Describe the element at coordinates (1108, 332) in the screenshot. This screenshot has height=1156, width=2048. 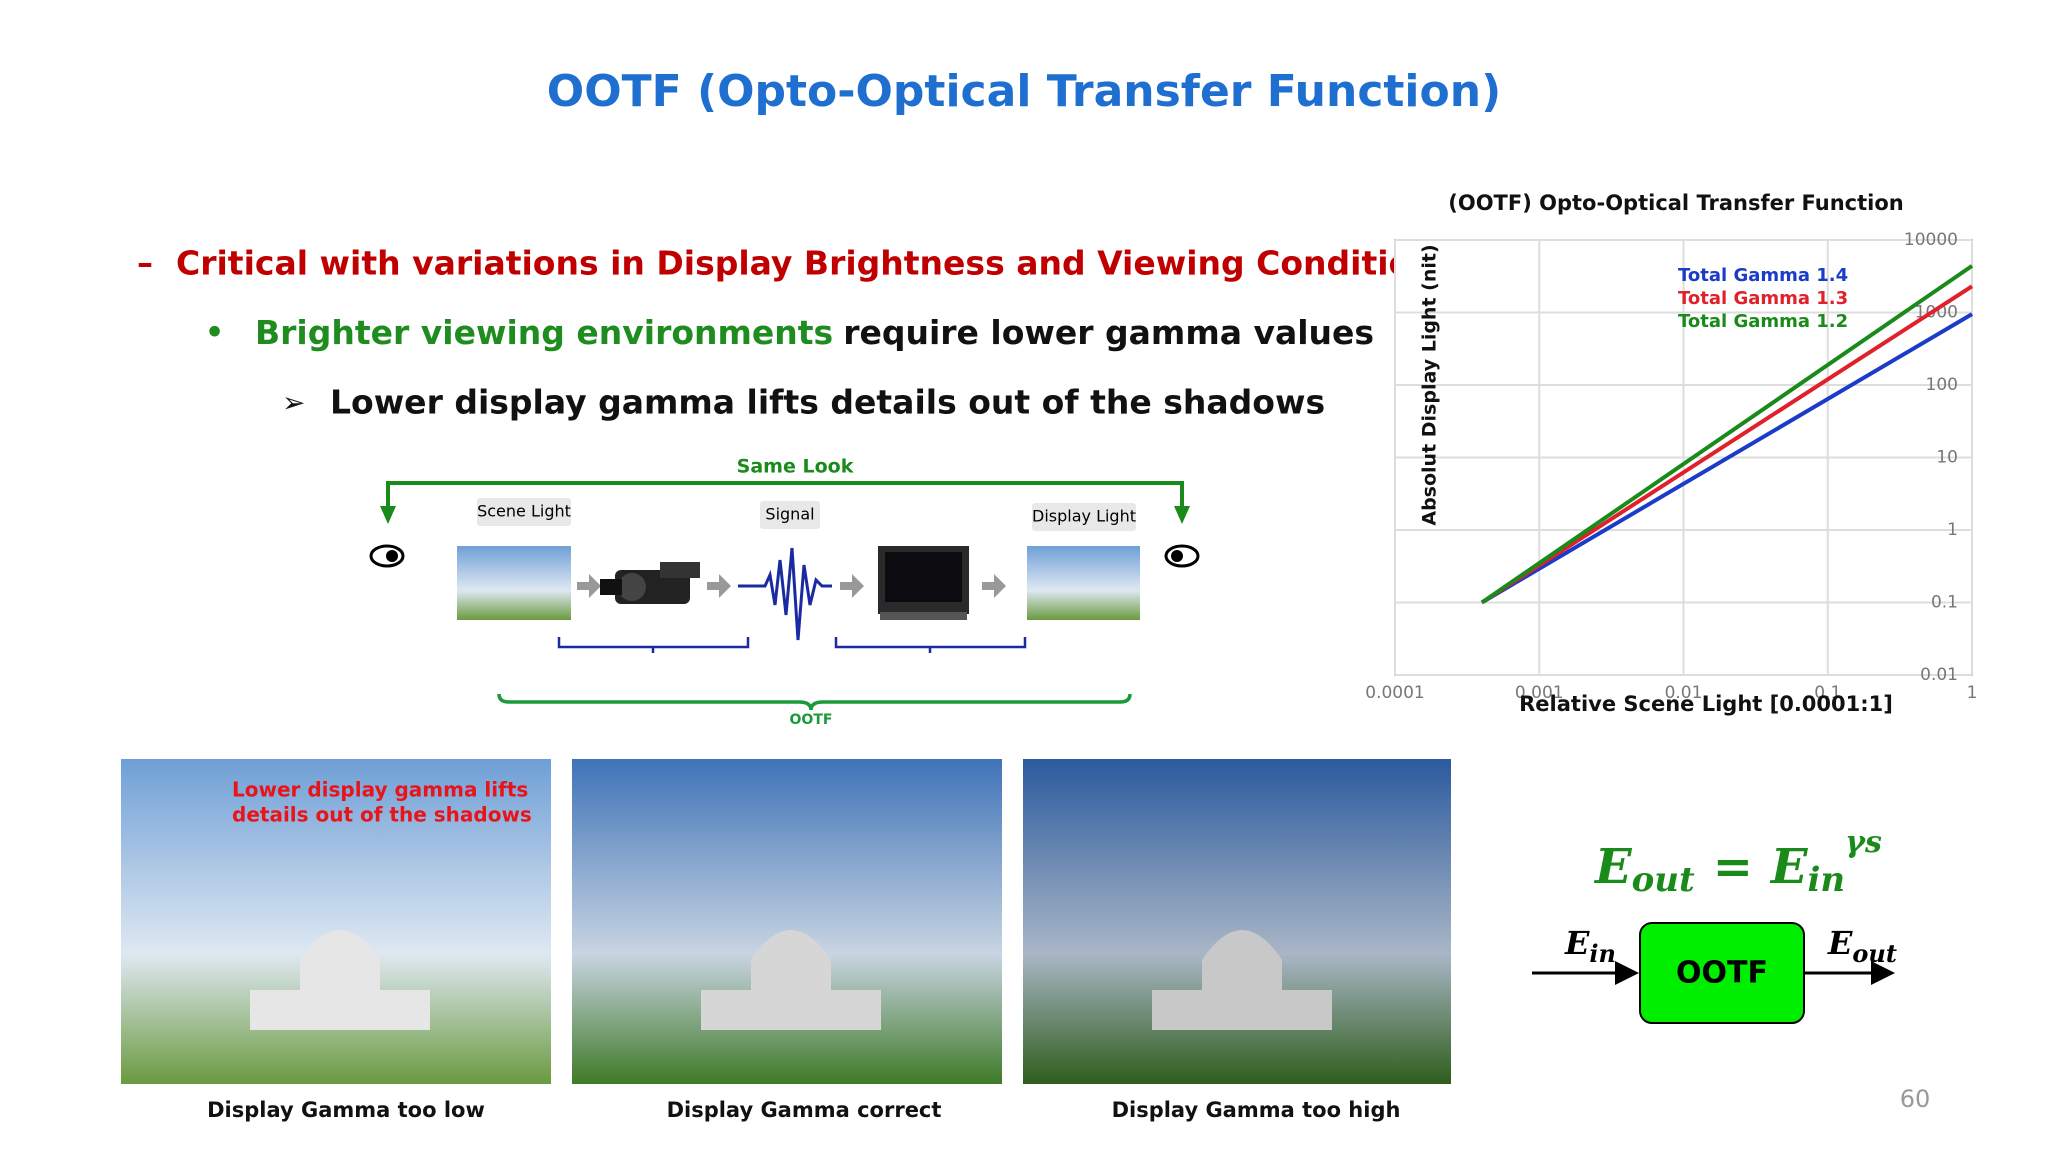
I see `text: require lower gamma values` at that location.